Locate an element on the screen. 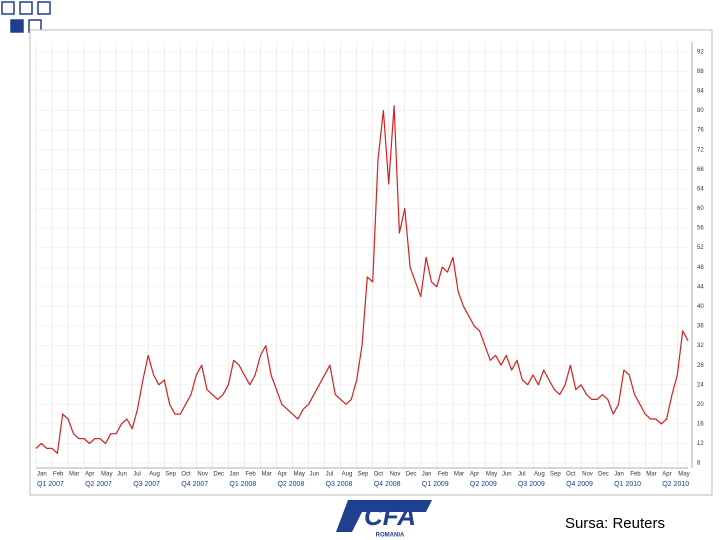 Image resolution: width=720 pixels, height=540 pixels. y-tick-label: 48 is located at coordinates (700, 268).